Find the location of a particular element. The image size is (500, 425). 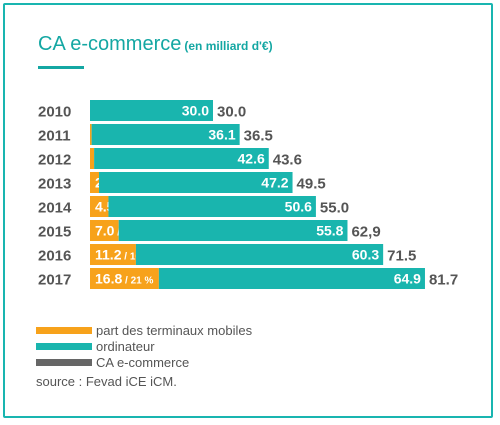

legend-item-mobile: part des terminaux mobiles is located at coordinates (144, 330).